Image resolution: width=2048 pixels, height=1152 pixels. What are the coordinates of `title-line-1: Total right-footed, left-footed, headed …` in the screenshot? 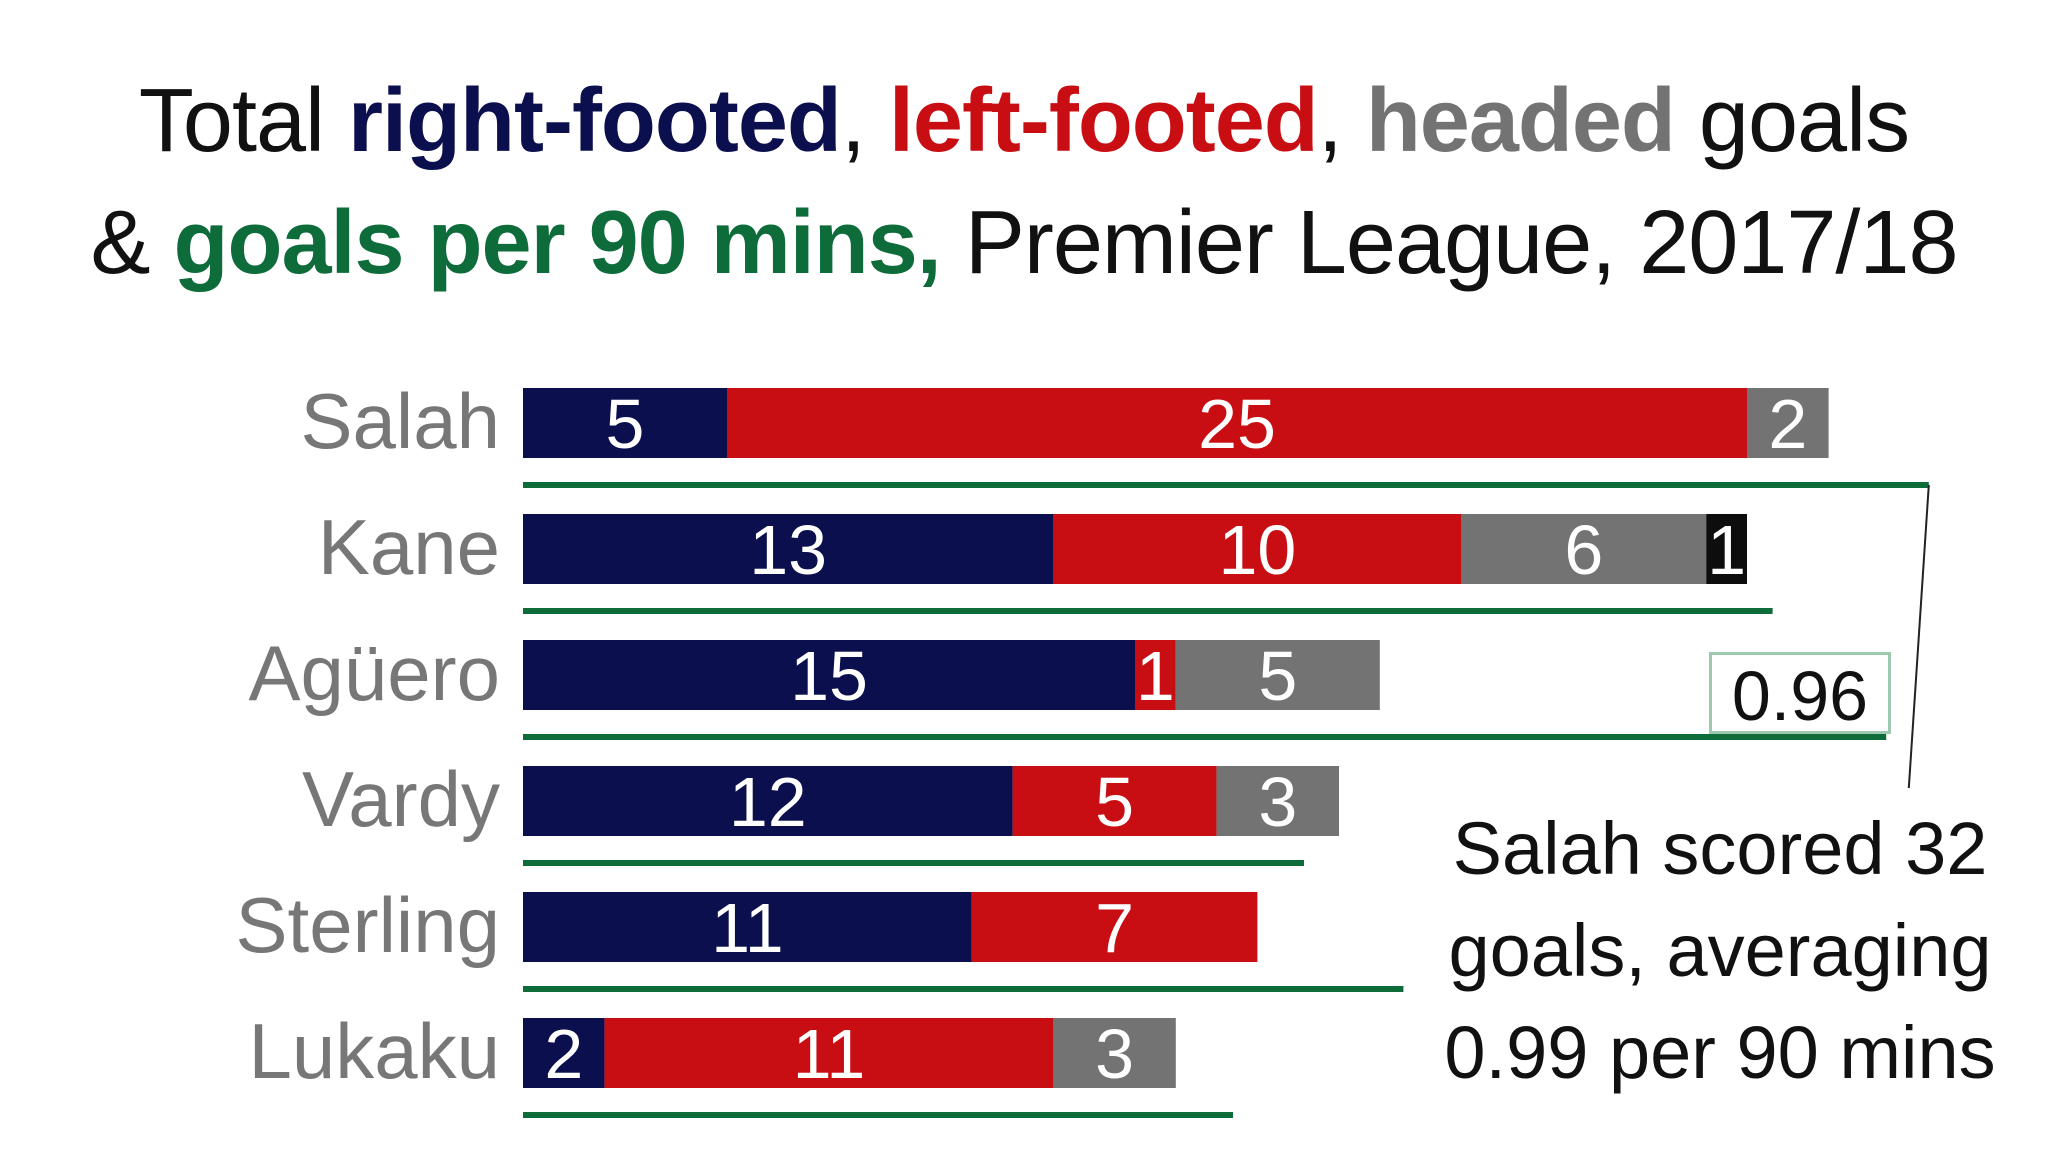 It's located at (1024, 121).